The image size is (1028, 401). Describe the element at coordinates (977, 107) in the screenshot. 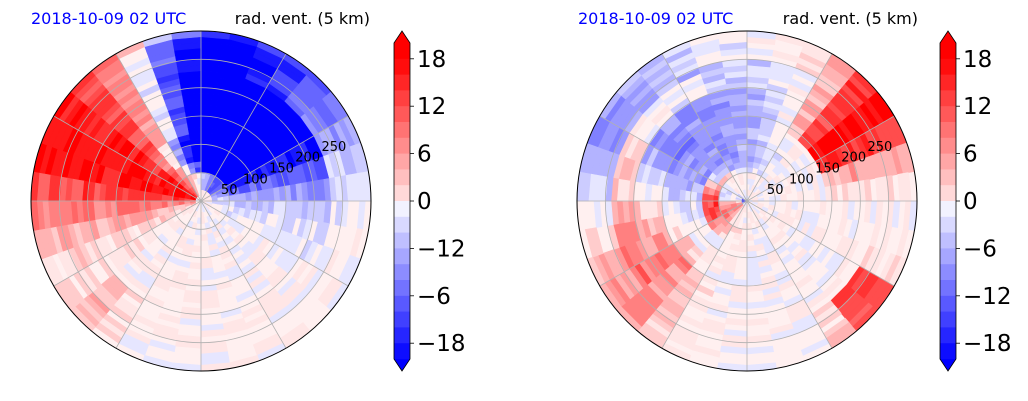

I see `panel-right-colorbar-tick-12: 12` at that location.